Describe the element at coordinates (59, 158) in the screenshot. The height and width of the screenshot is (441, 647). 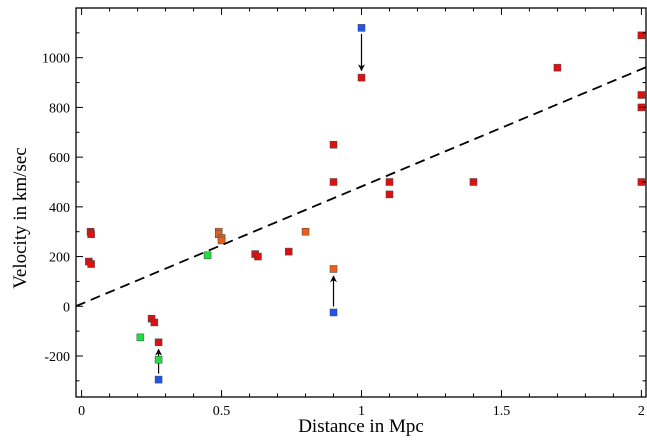
I see `y-tick-label: 600` at that location.